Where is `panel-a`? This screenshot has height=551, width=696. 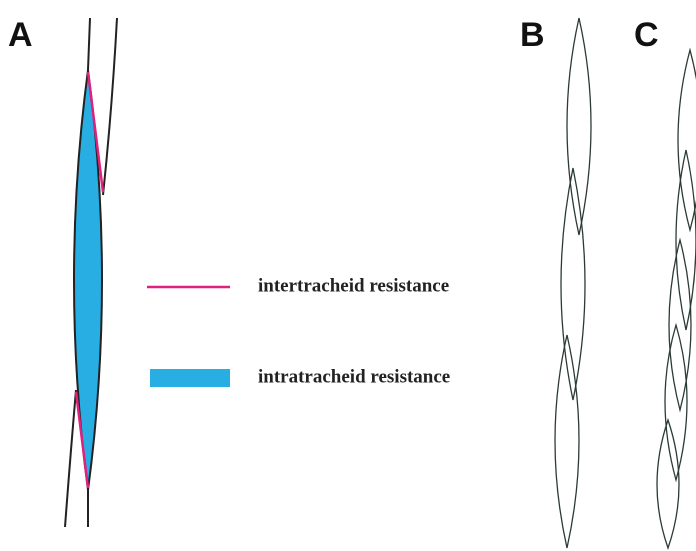
panel-a is located at coordinates (91, 272).